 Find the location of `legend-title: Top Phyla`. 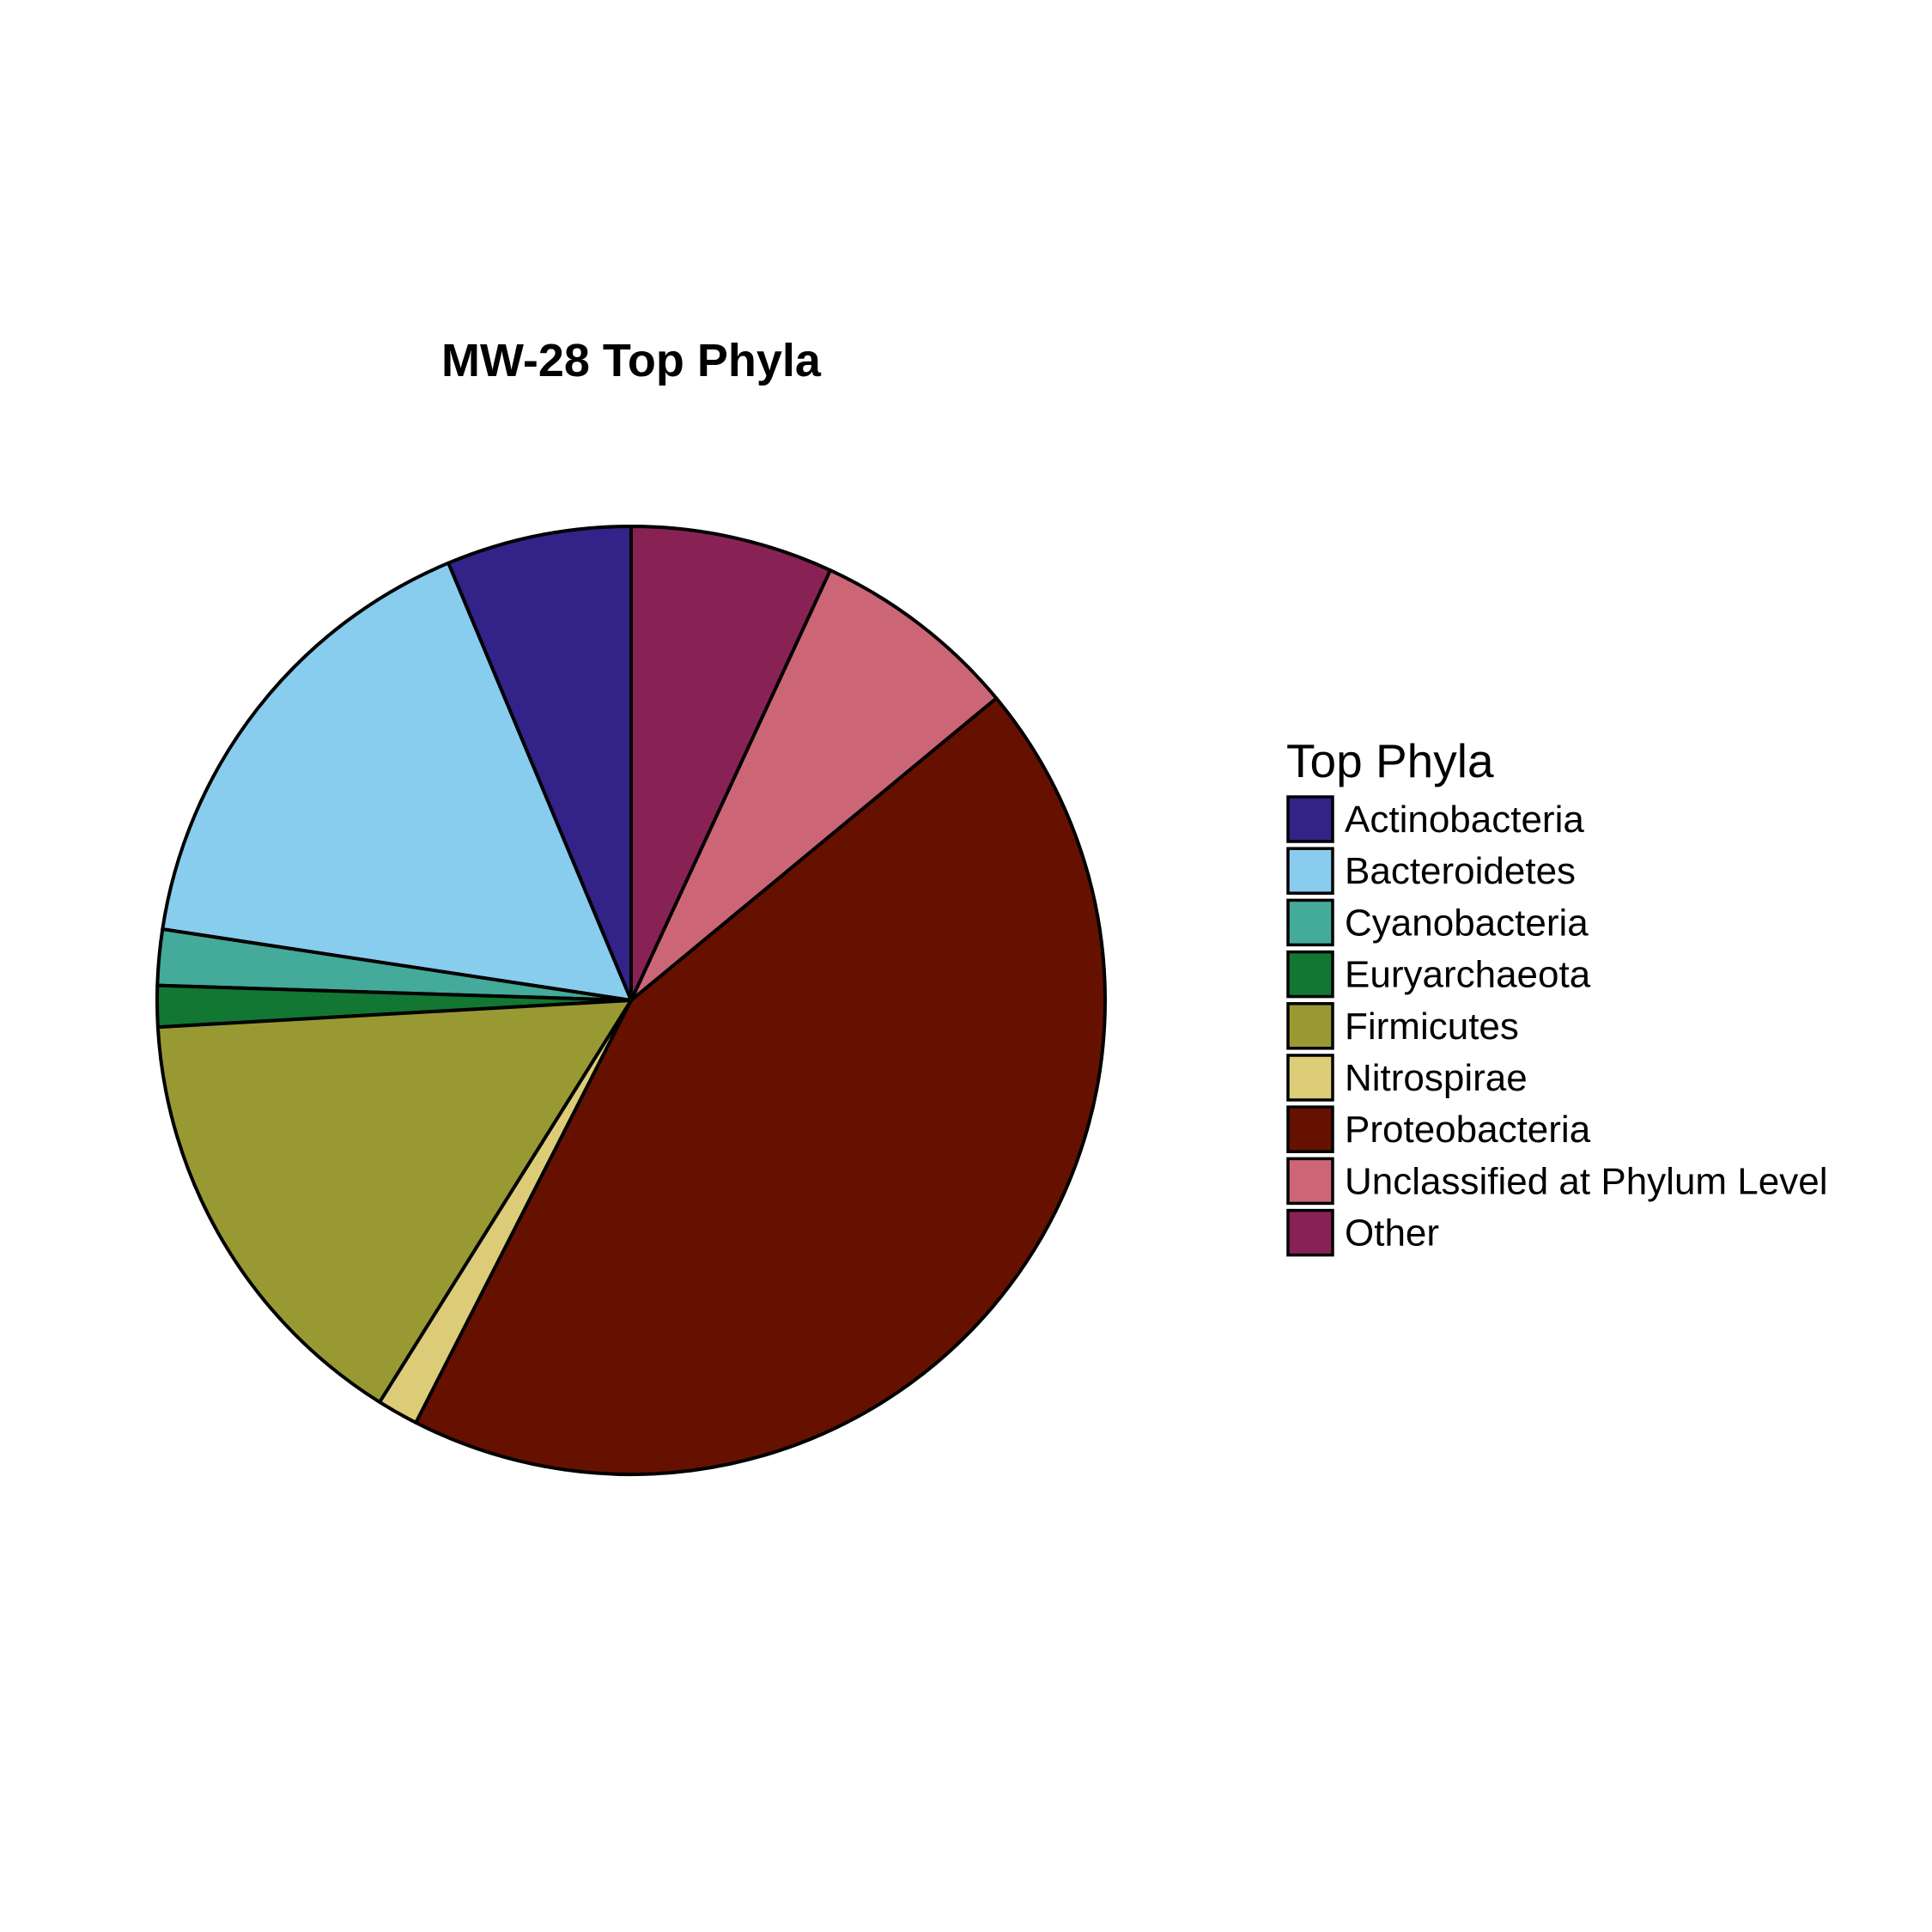

legend-title: Top Phyla is located at coordinates (1390, 760).